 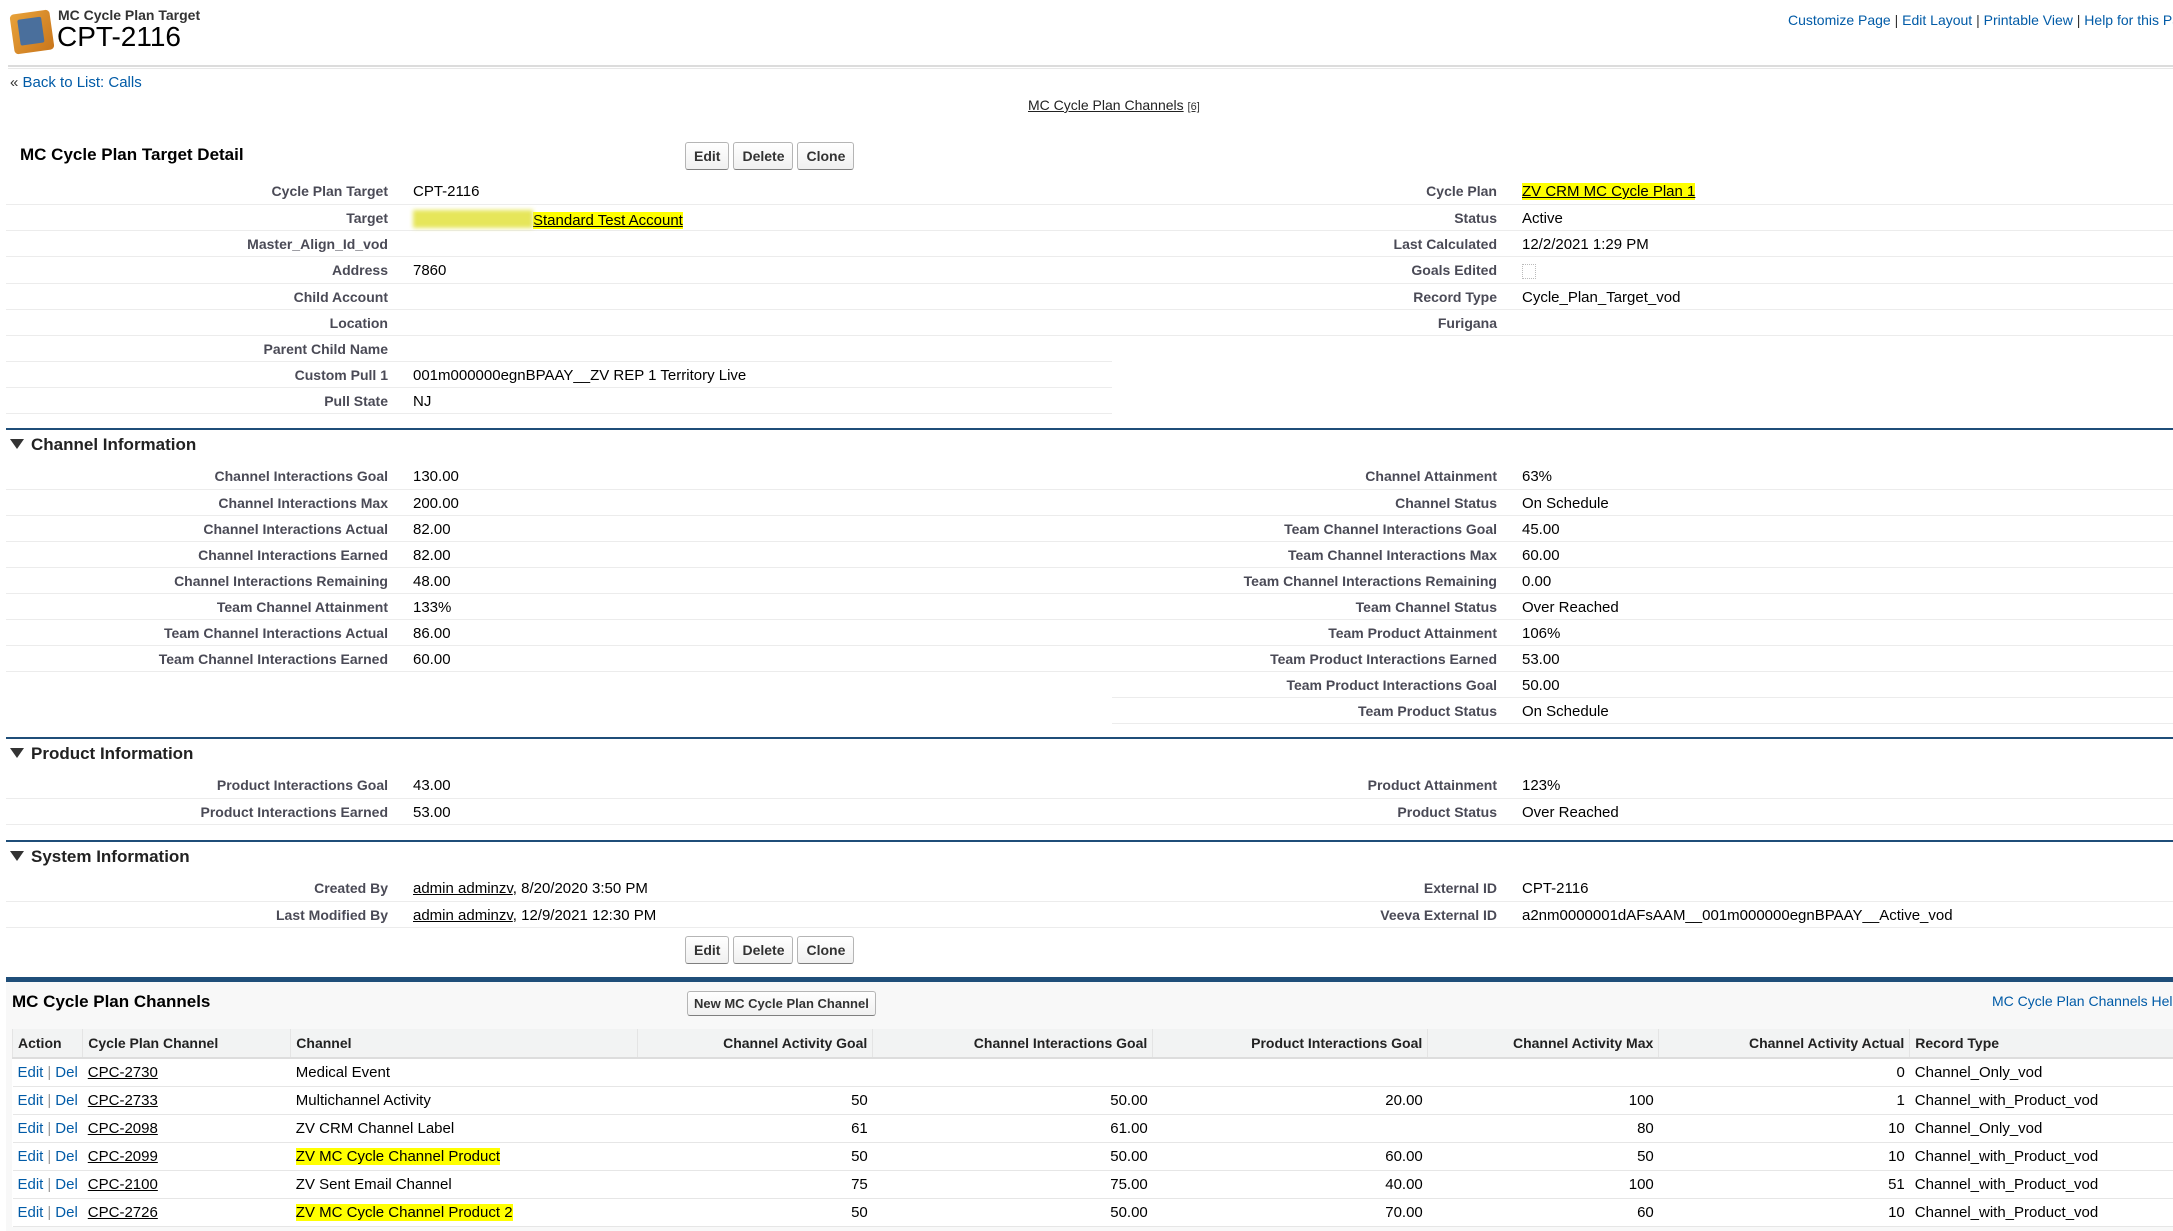 I want to click on field-value: admin adminzv, 12/9/2021 12:30 PM, so click(x=758, y=914).